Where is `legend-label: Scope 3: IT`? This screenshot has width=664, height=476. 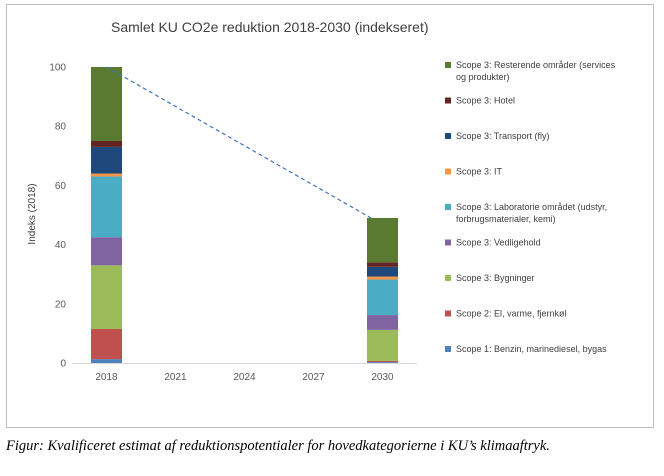 legend-label: Scope 3: IT is located at coordinates (479, 172).